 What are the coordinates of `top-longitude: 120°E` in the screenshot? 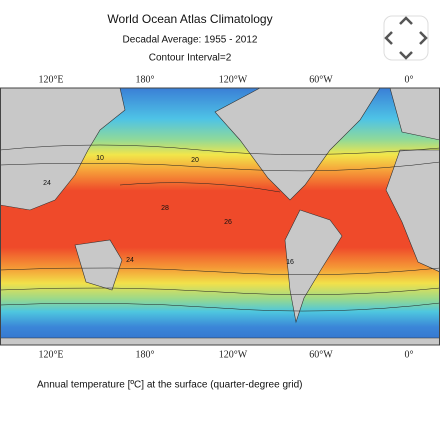 It's located at (50, 79).